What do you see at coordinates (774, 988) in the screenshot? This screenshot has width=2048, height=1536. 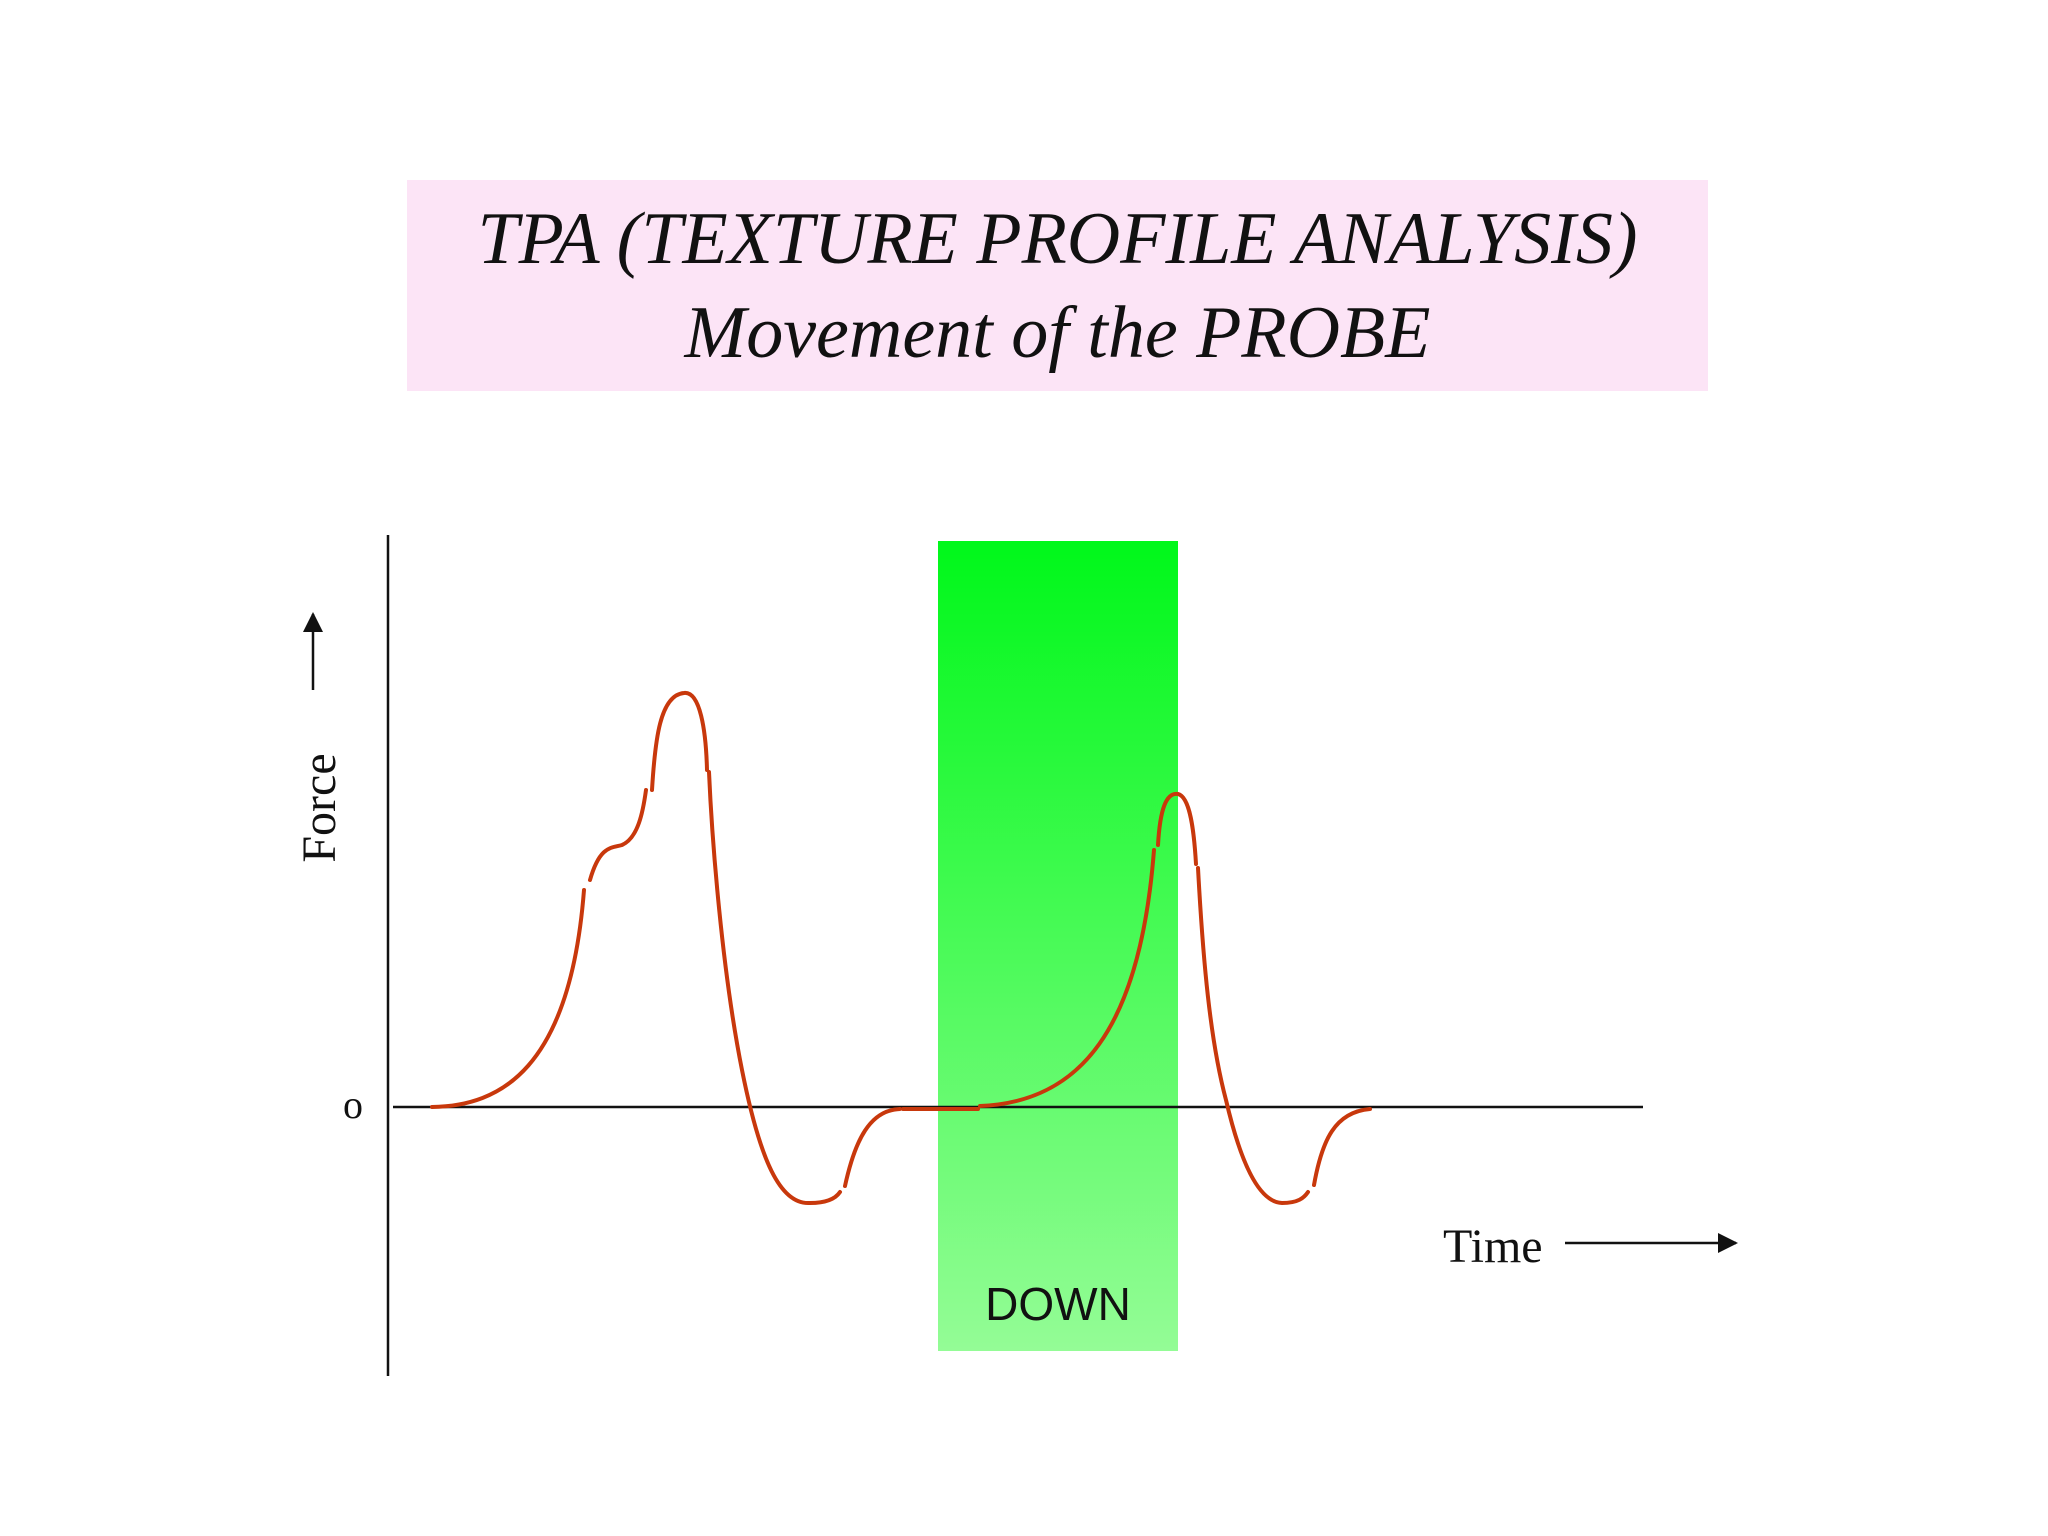 I see `curve-first-fall` at bounding box center [774, 988].